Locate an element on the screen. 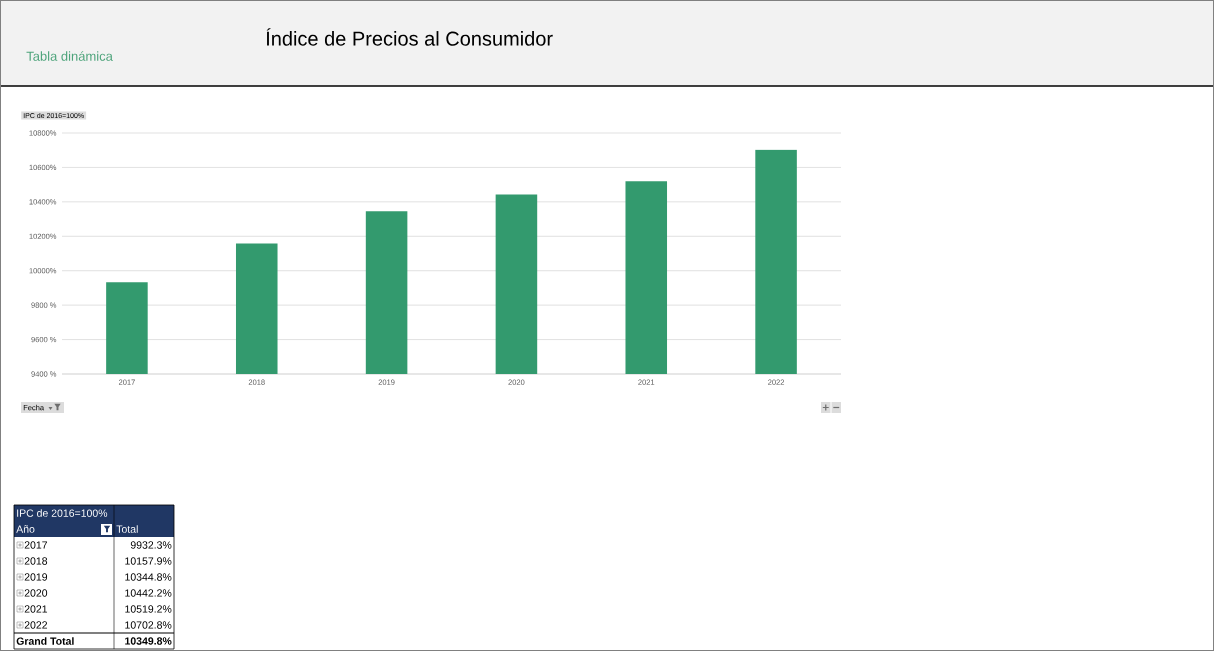 This screenshot has height=651, width=1214. text: IPC de 2016=100% is located at coordinates (62, 513).